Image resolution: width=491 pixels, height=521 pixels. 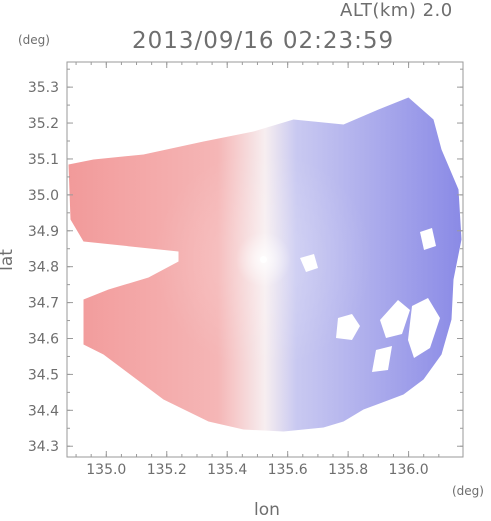 What do you see at coordinates (106, 470) in the screenshot?
I see `x-tick-label: 135.0` at bounding box center [106, 470].